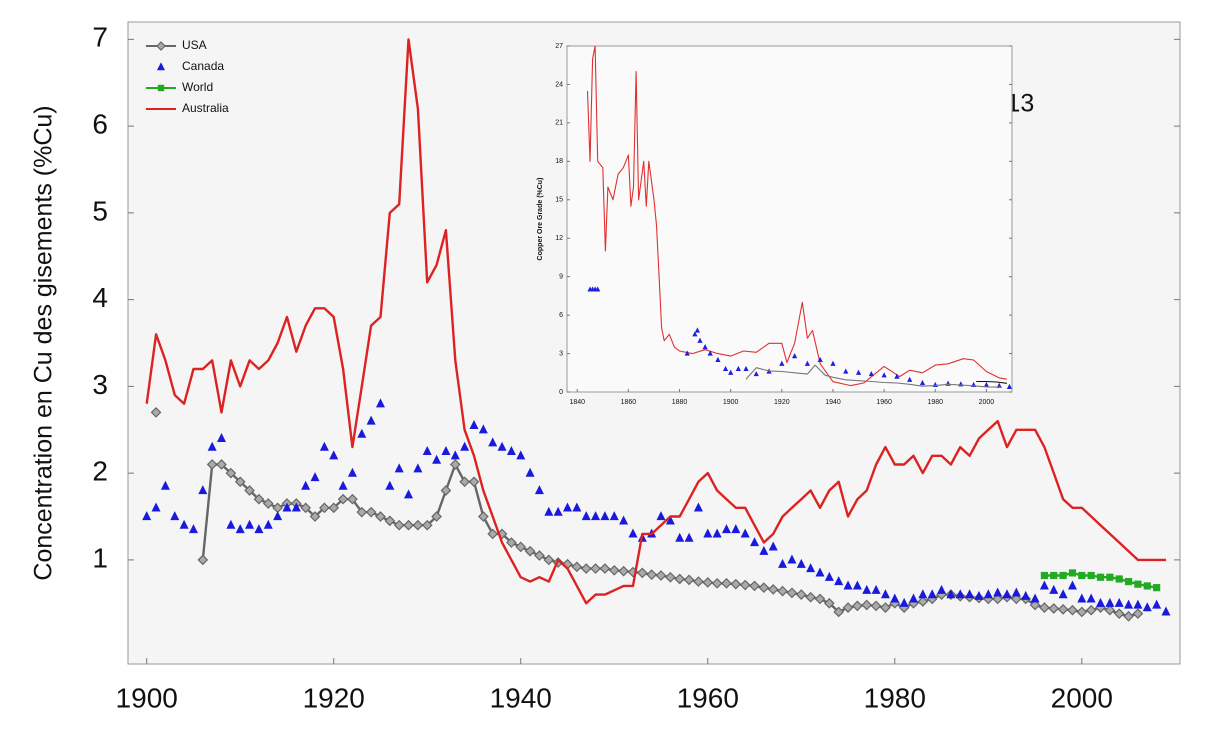 The image size is (1208, 733). Describe the element at coordinates (559, 161) in the screenshot. I see `y-tick-label: 18` at that location.